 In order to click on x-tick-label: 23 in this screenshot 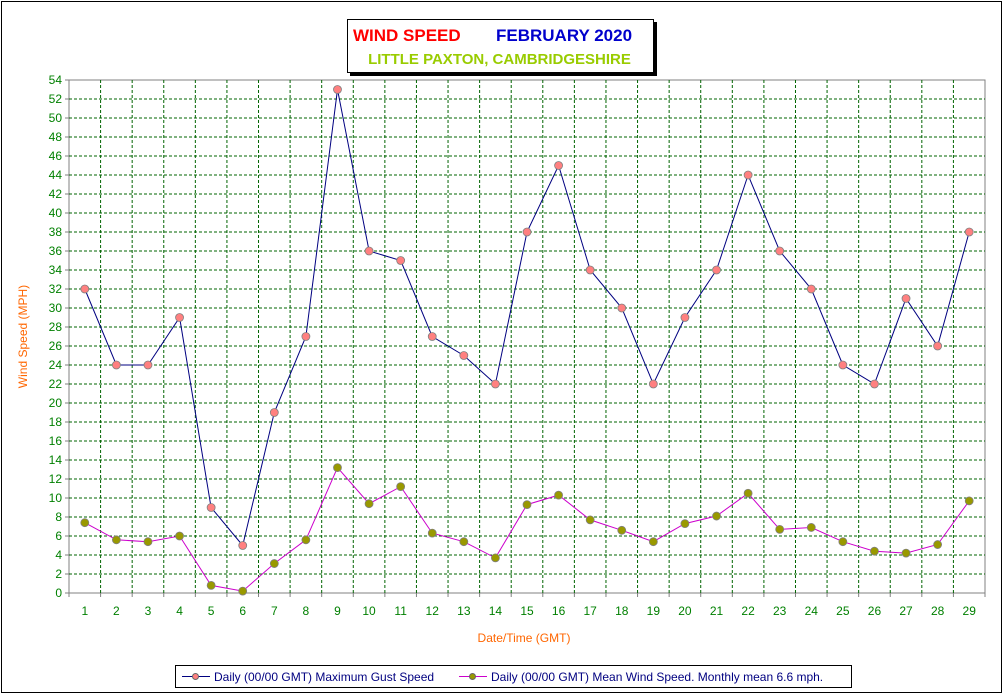, I will do `click(780, 611)`.